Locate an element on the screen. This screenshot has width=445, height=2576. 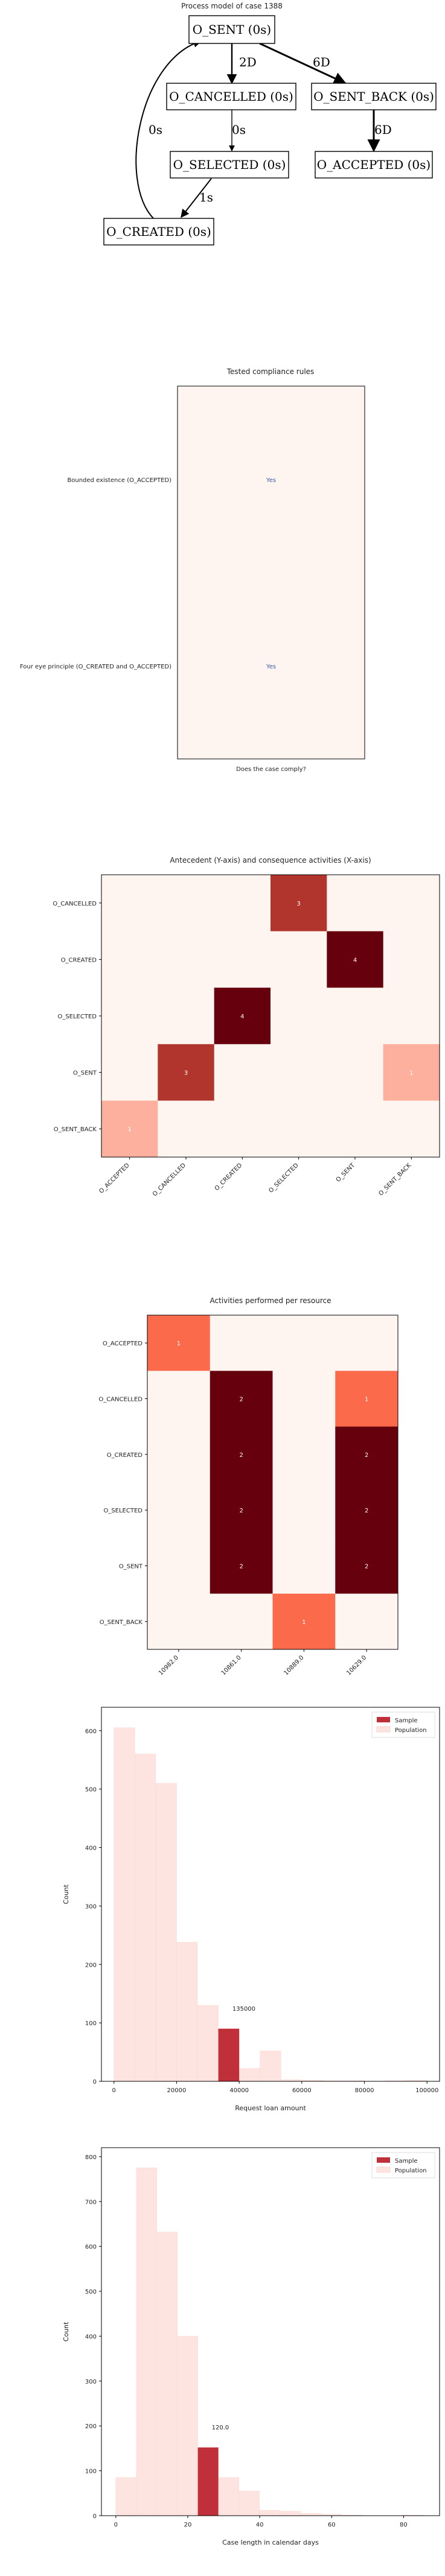
heatmap2-col-label: 10629.0 is located at coordinates (356, 1665).